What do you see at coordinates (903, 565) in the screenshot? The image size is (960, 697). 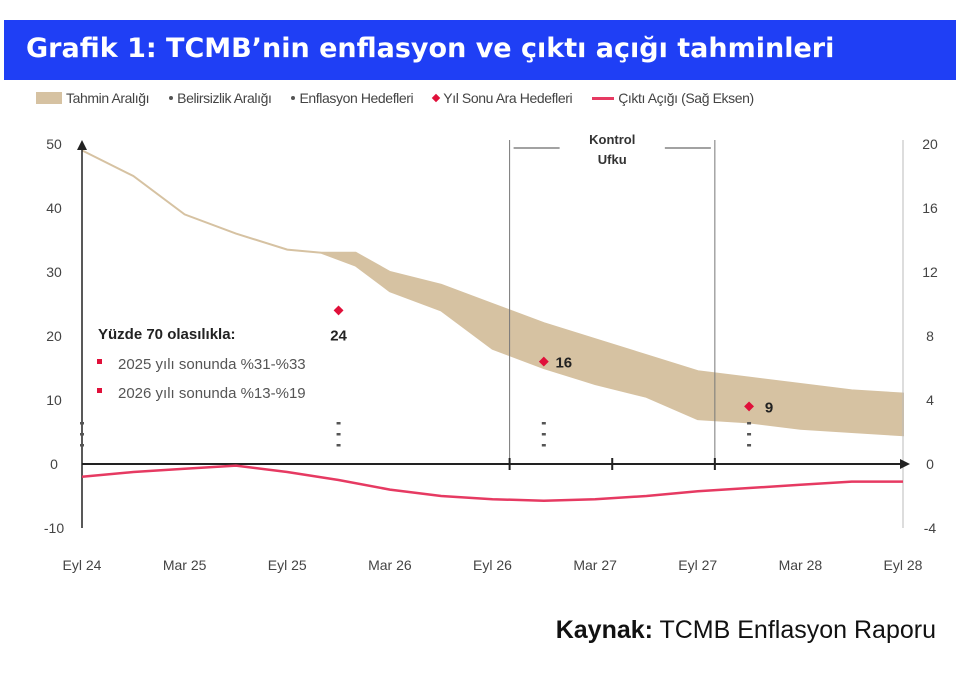 I see `x-tick-label: Eyl 28` at bounding box center [903, 565].